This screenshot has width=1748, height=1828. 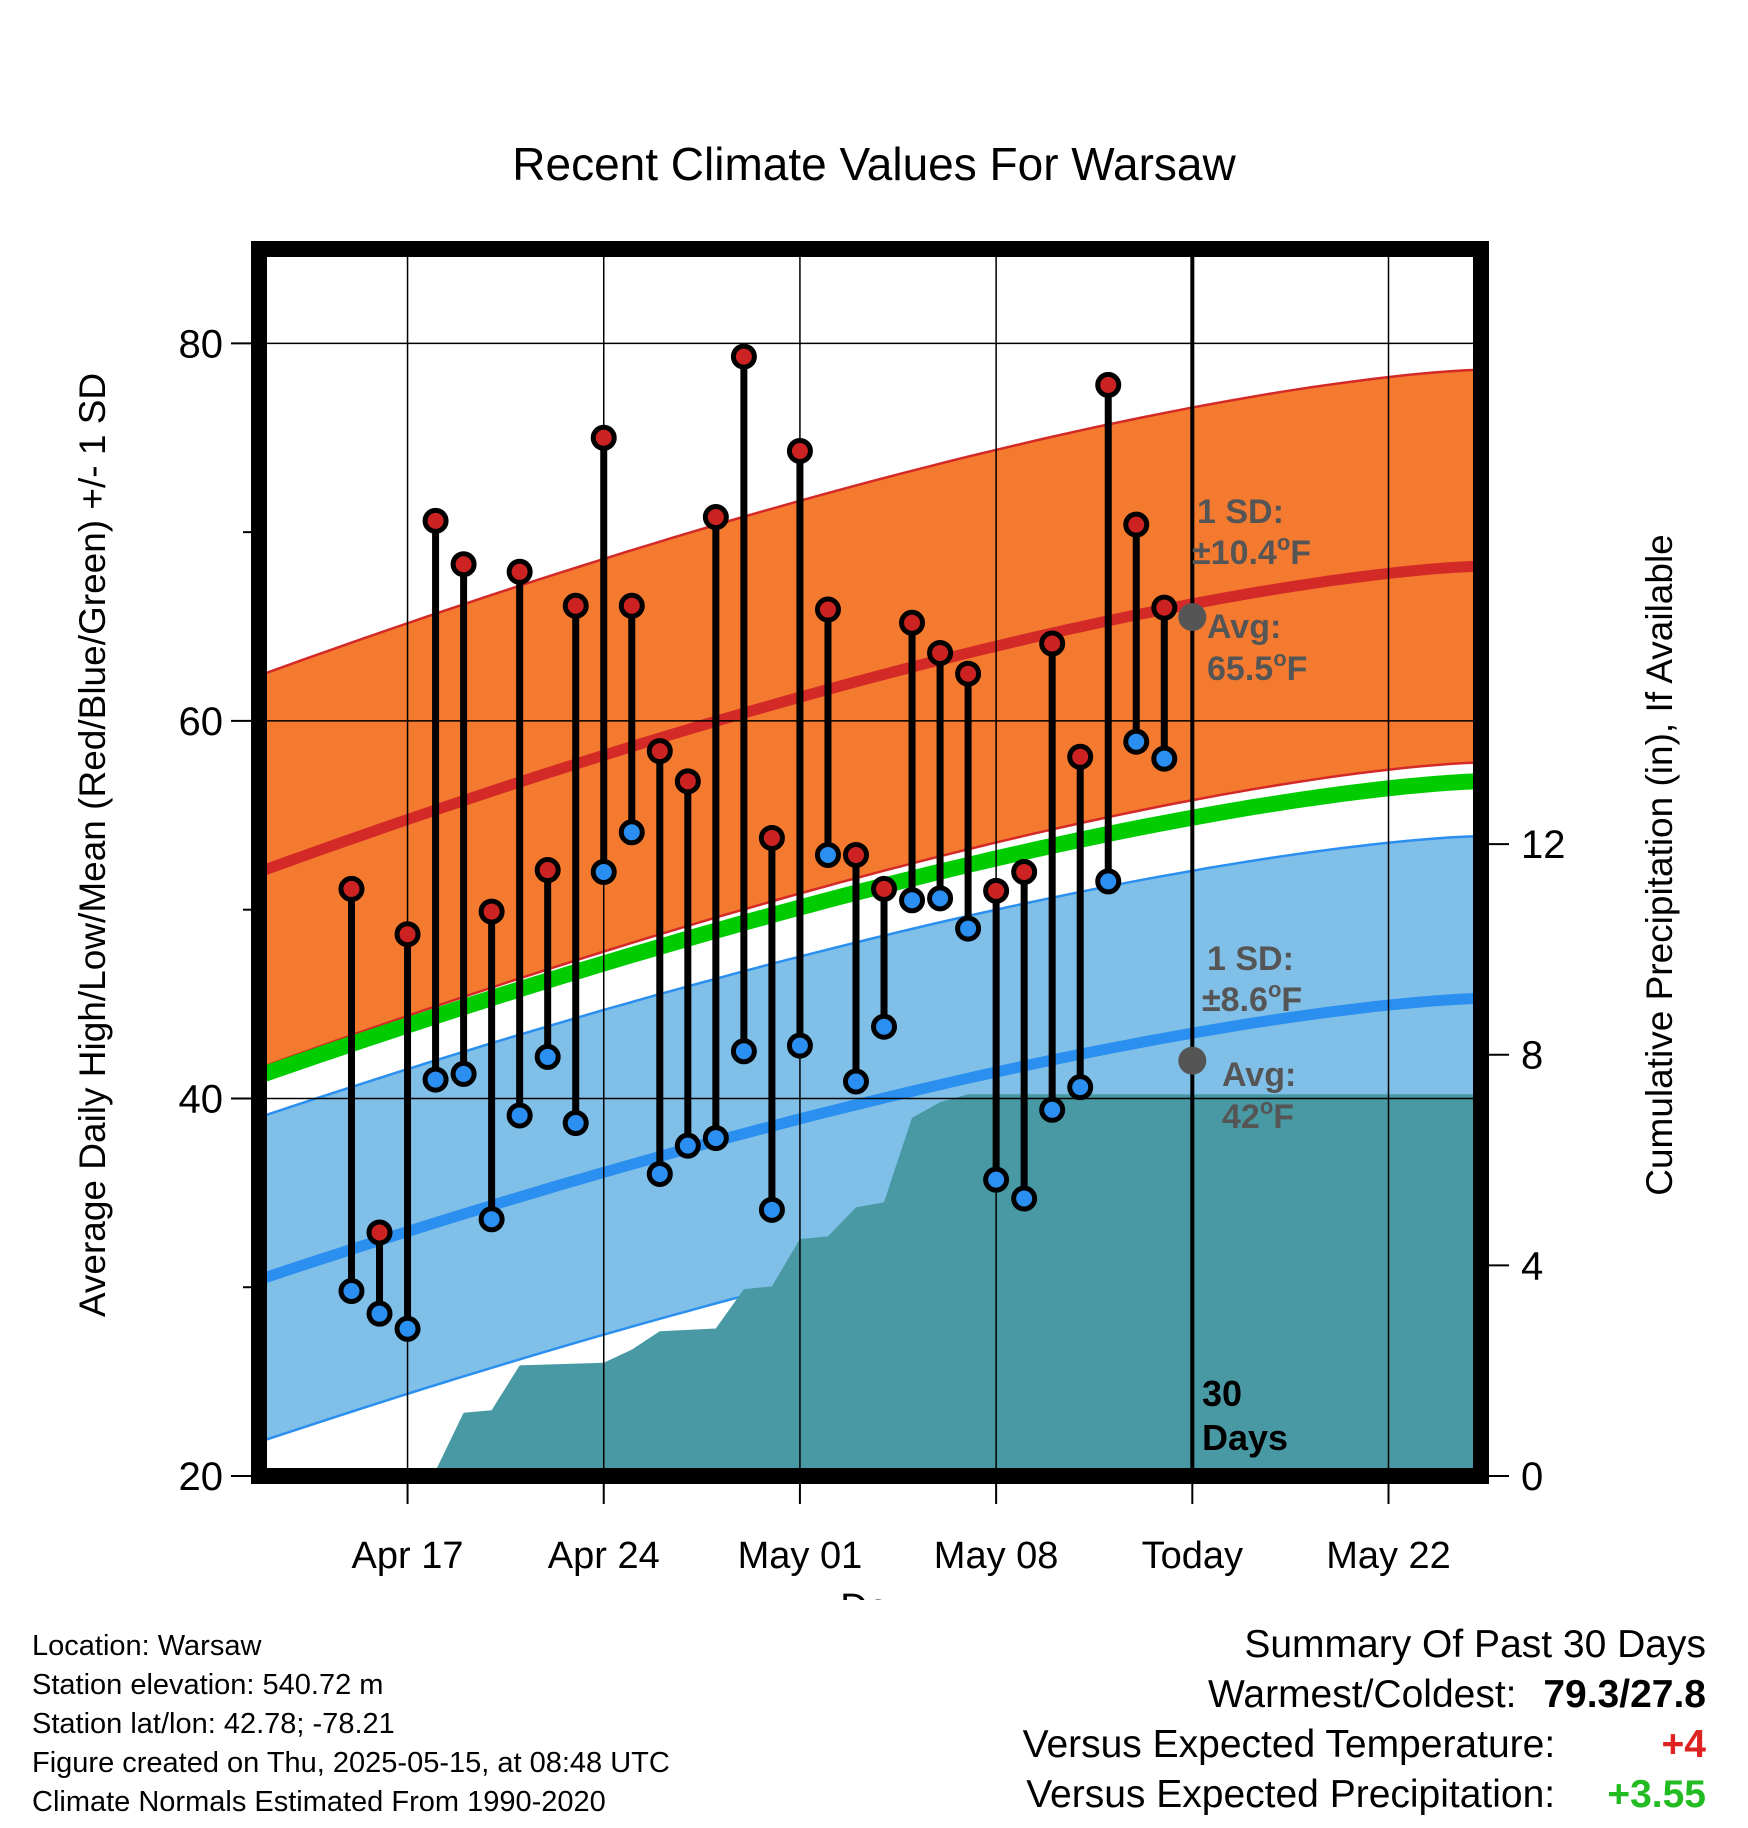 I want to click on latlon-text: Station lat/lon: 42.78; -78.21, so click(x=213, y=1724).